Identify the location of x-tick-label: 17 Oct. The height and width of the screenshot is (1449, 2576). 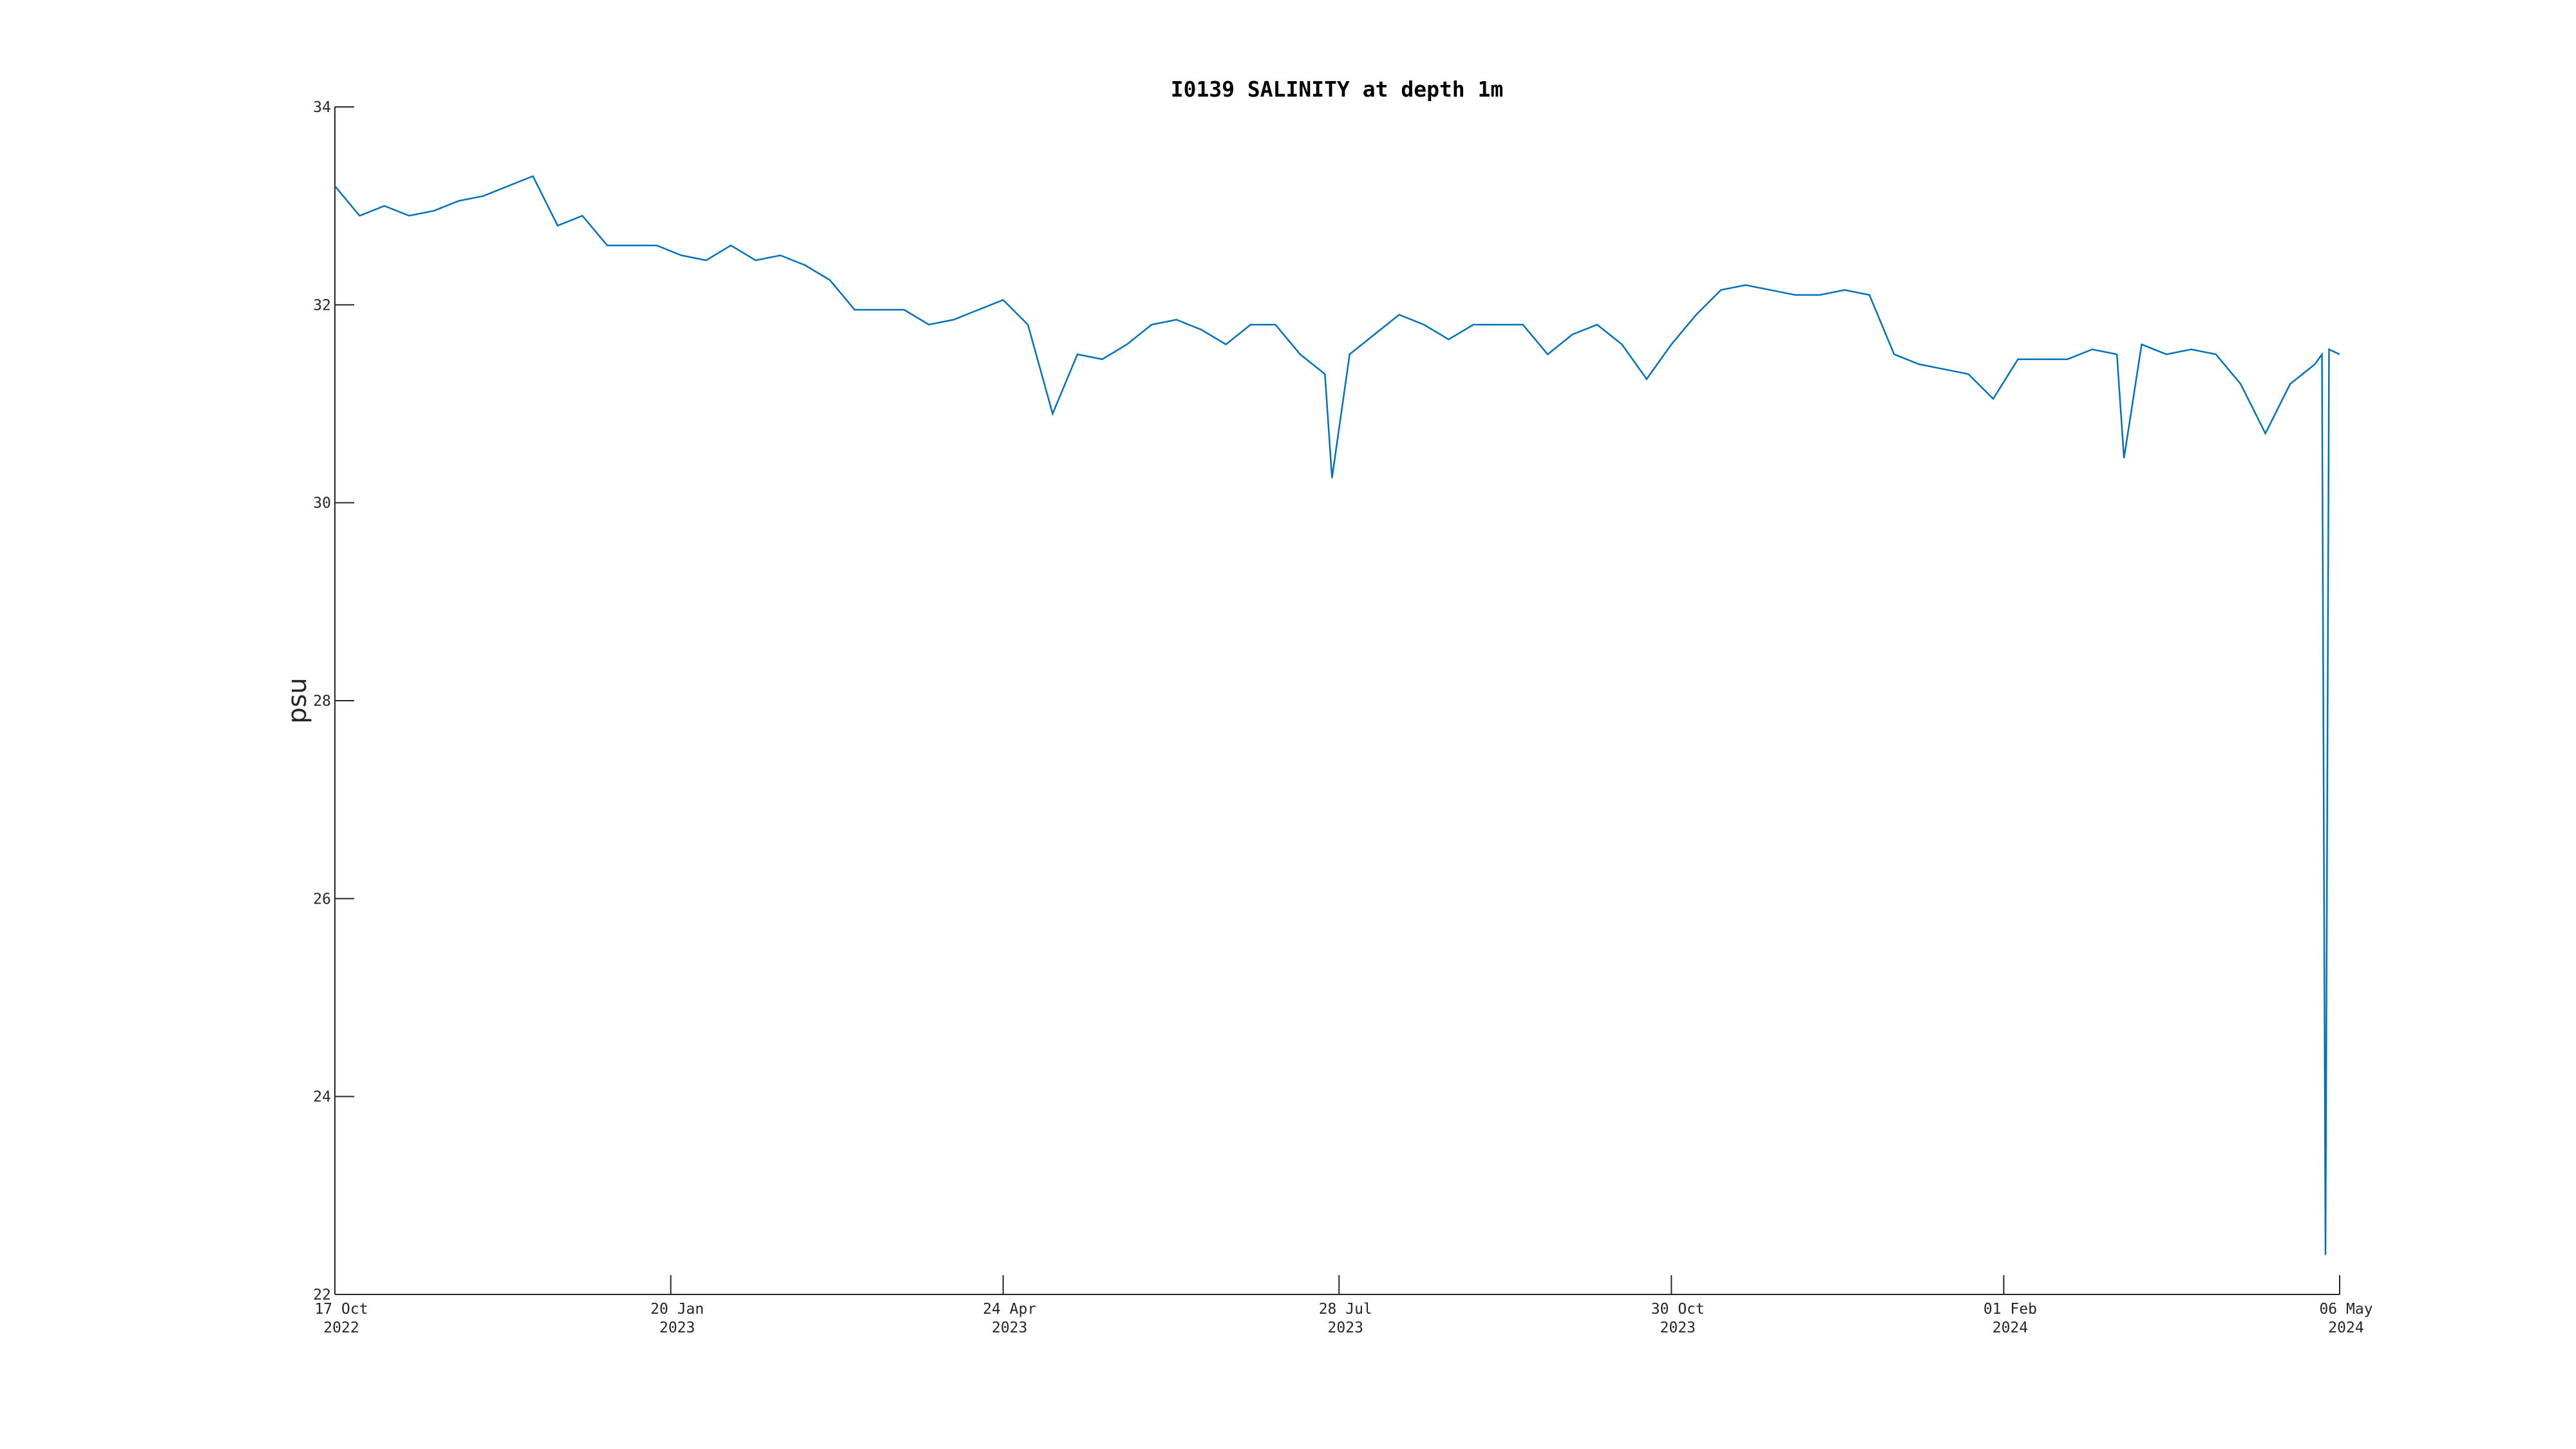
(341, 1309).